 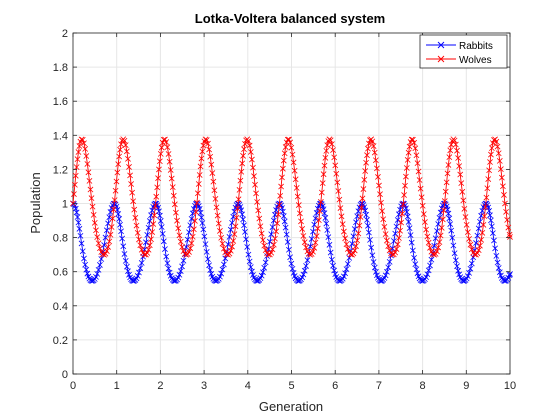 What do you see at coordinates (290, 18) in the screenshot?
I see `chart-title: Lotka-Voltera balanced system` at bounding box center [290, 18].